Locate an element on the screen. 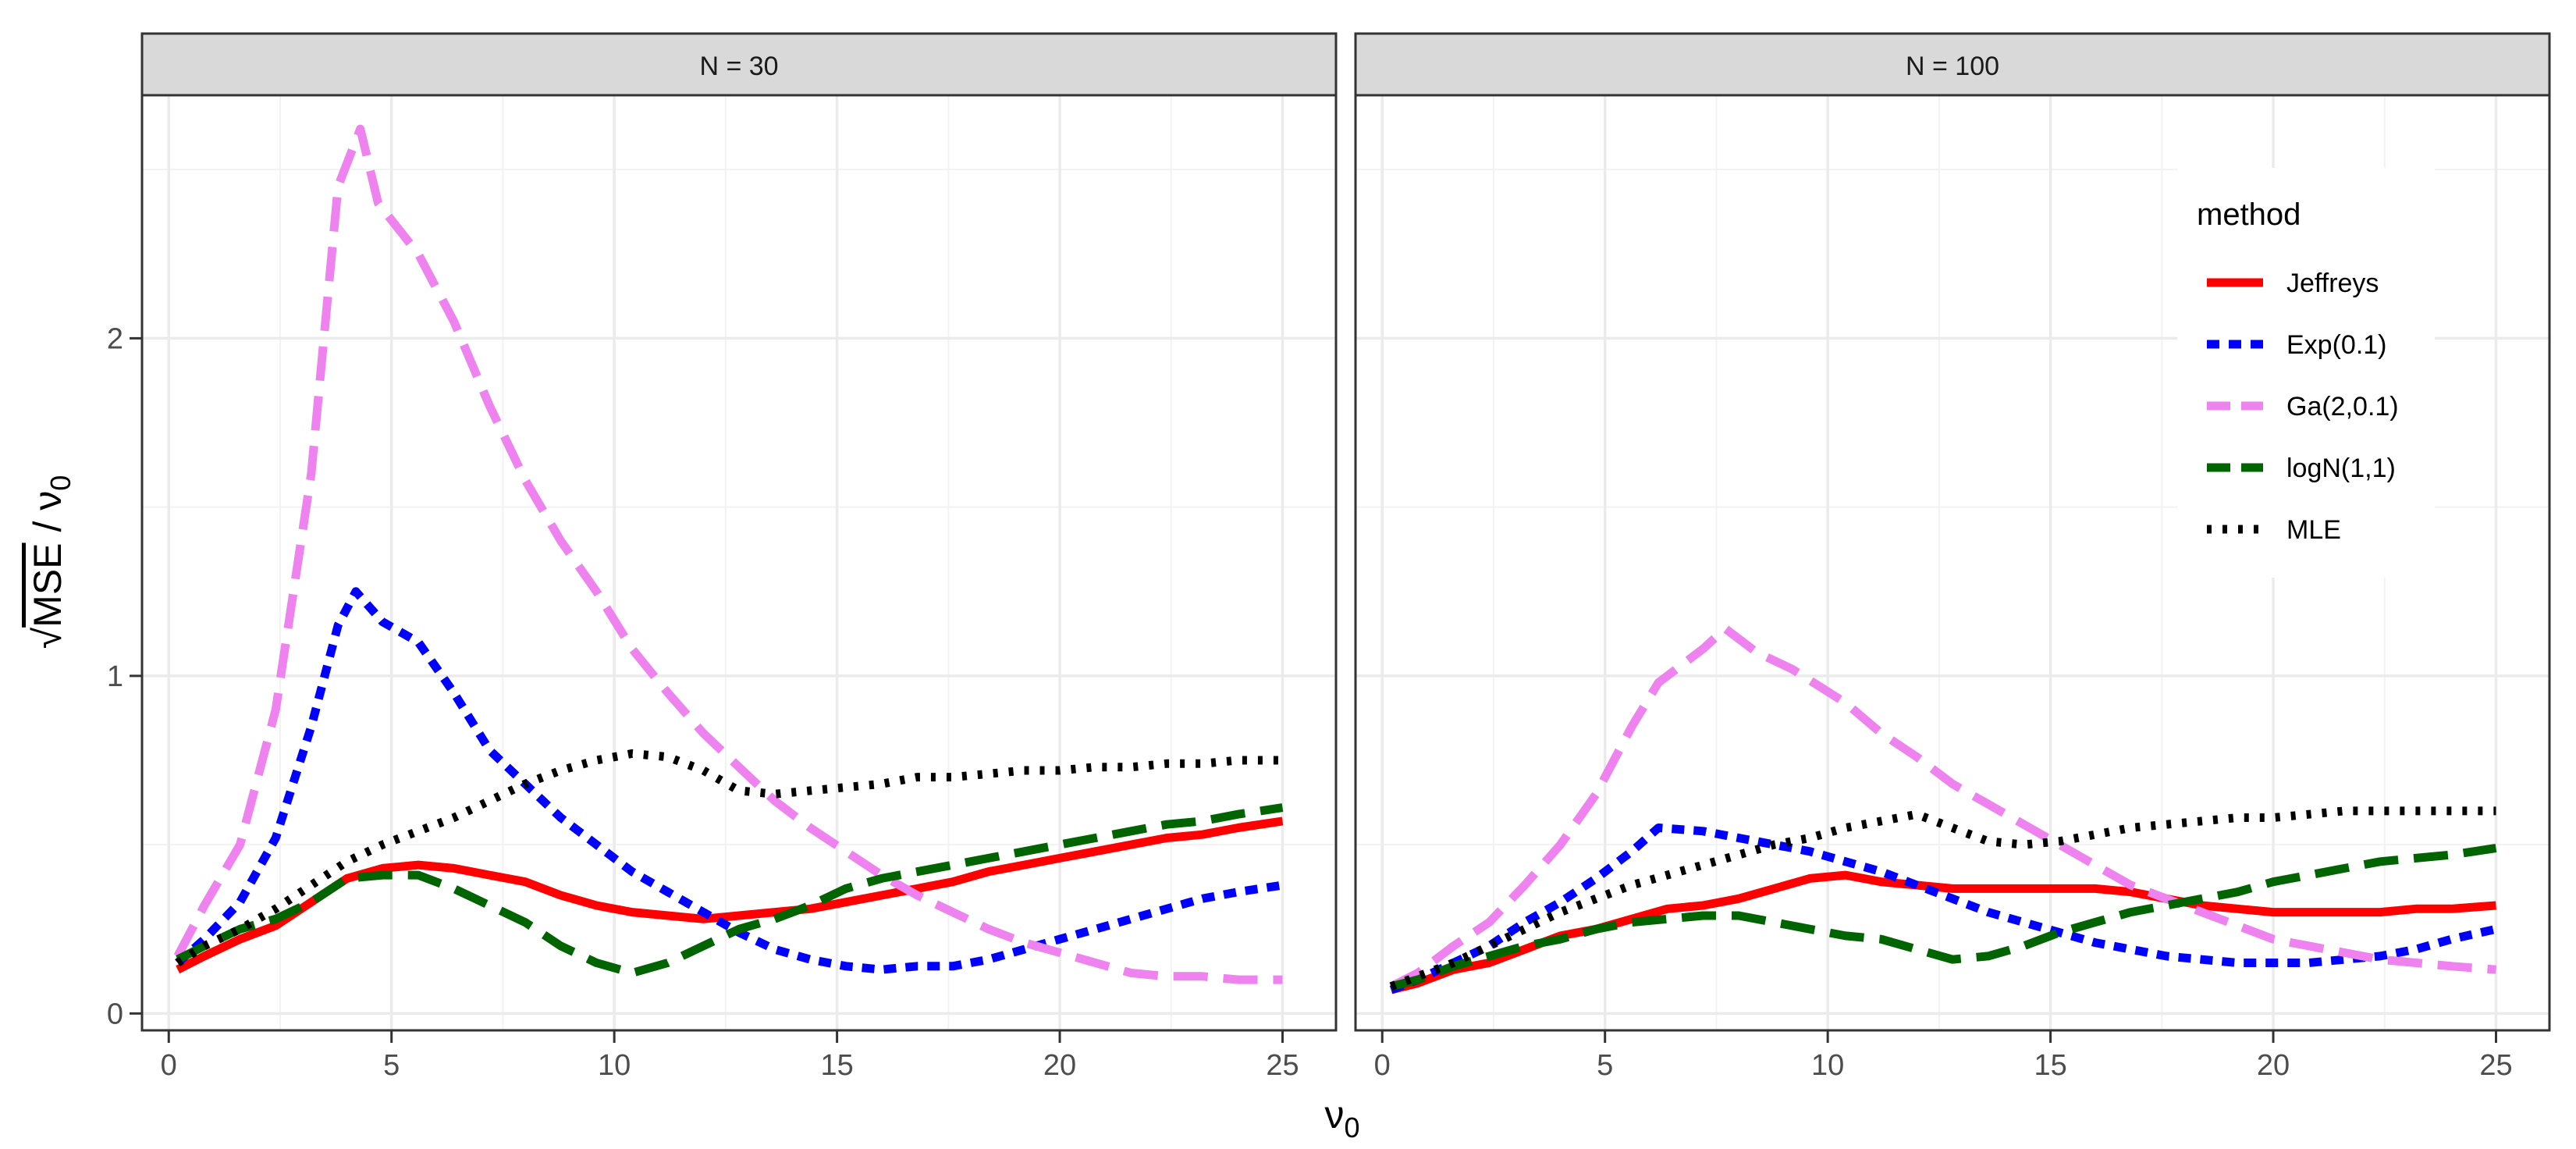 The width and height of the screenshot is (2576, 1149). legend-label: MLE is located at coordinates (2313, 530).